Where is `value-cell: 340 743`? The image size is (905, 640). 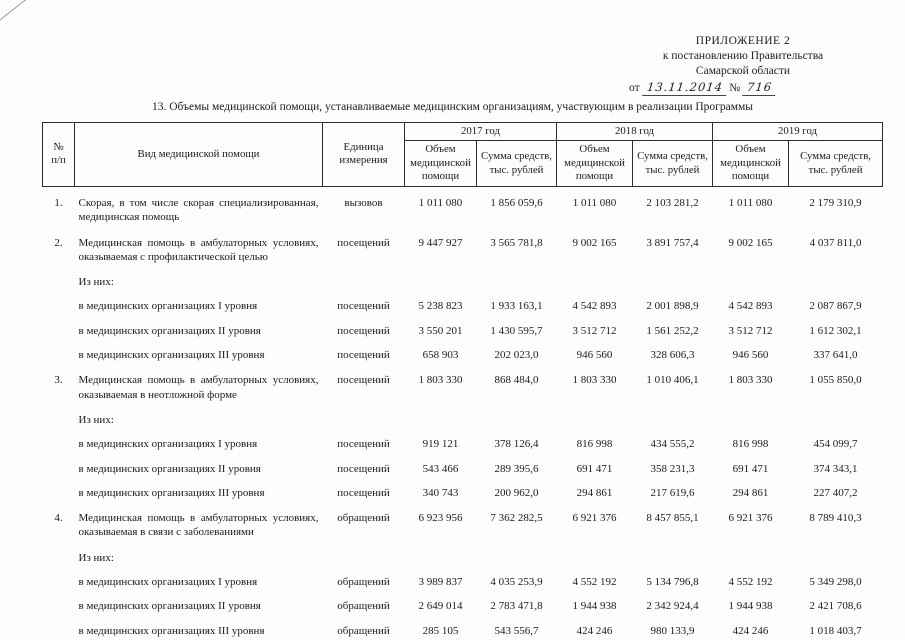
value-cell: 340 743 is located at coordinates (440, 492).